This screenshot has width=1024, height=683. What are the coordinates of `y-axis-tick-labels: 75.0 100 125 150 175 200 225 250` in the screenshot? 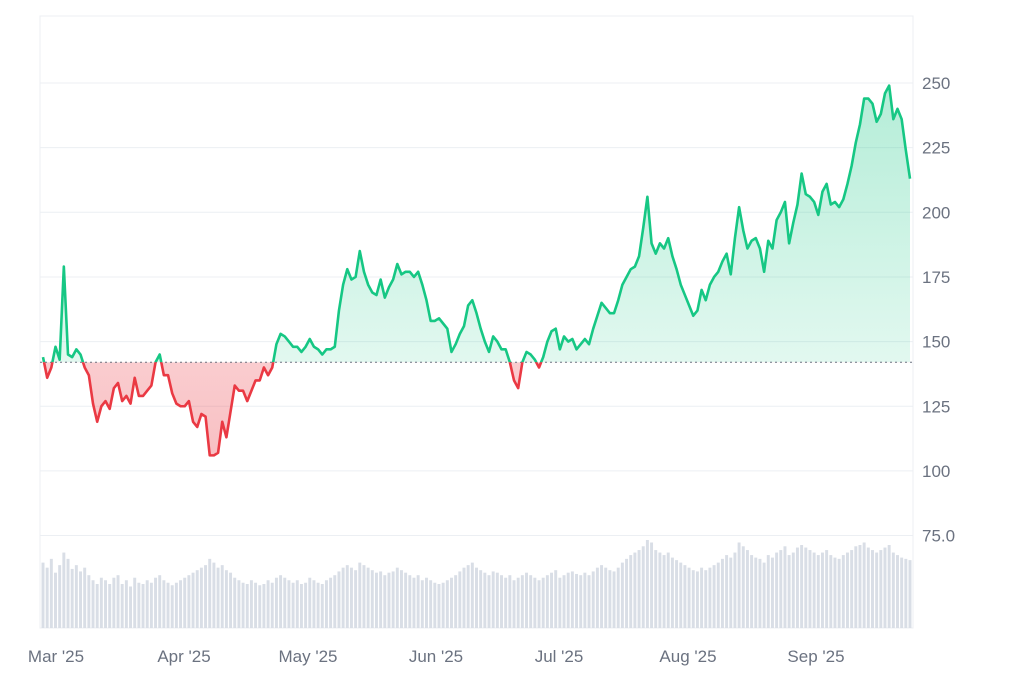 It's located at (938, 310).